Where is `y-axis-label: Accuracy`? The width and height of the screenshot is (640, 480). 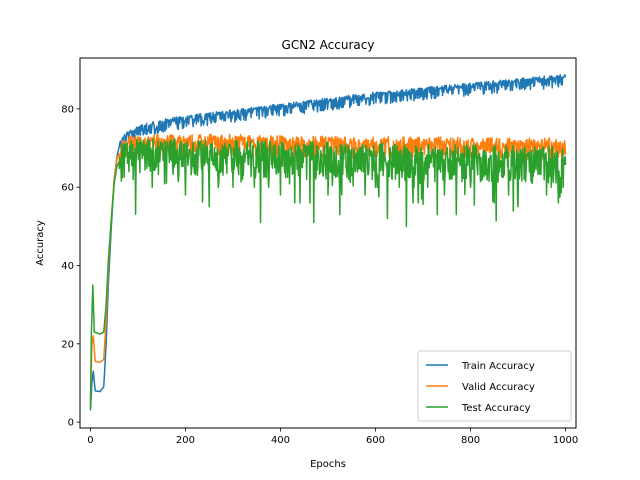
y-axis-label: Accuracy is located at coordinates (40, 243).